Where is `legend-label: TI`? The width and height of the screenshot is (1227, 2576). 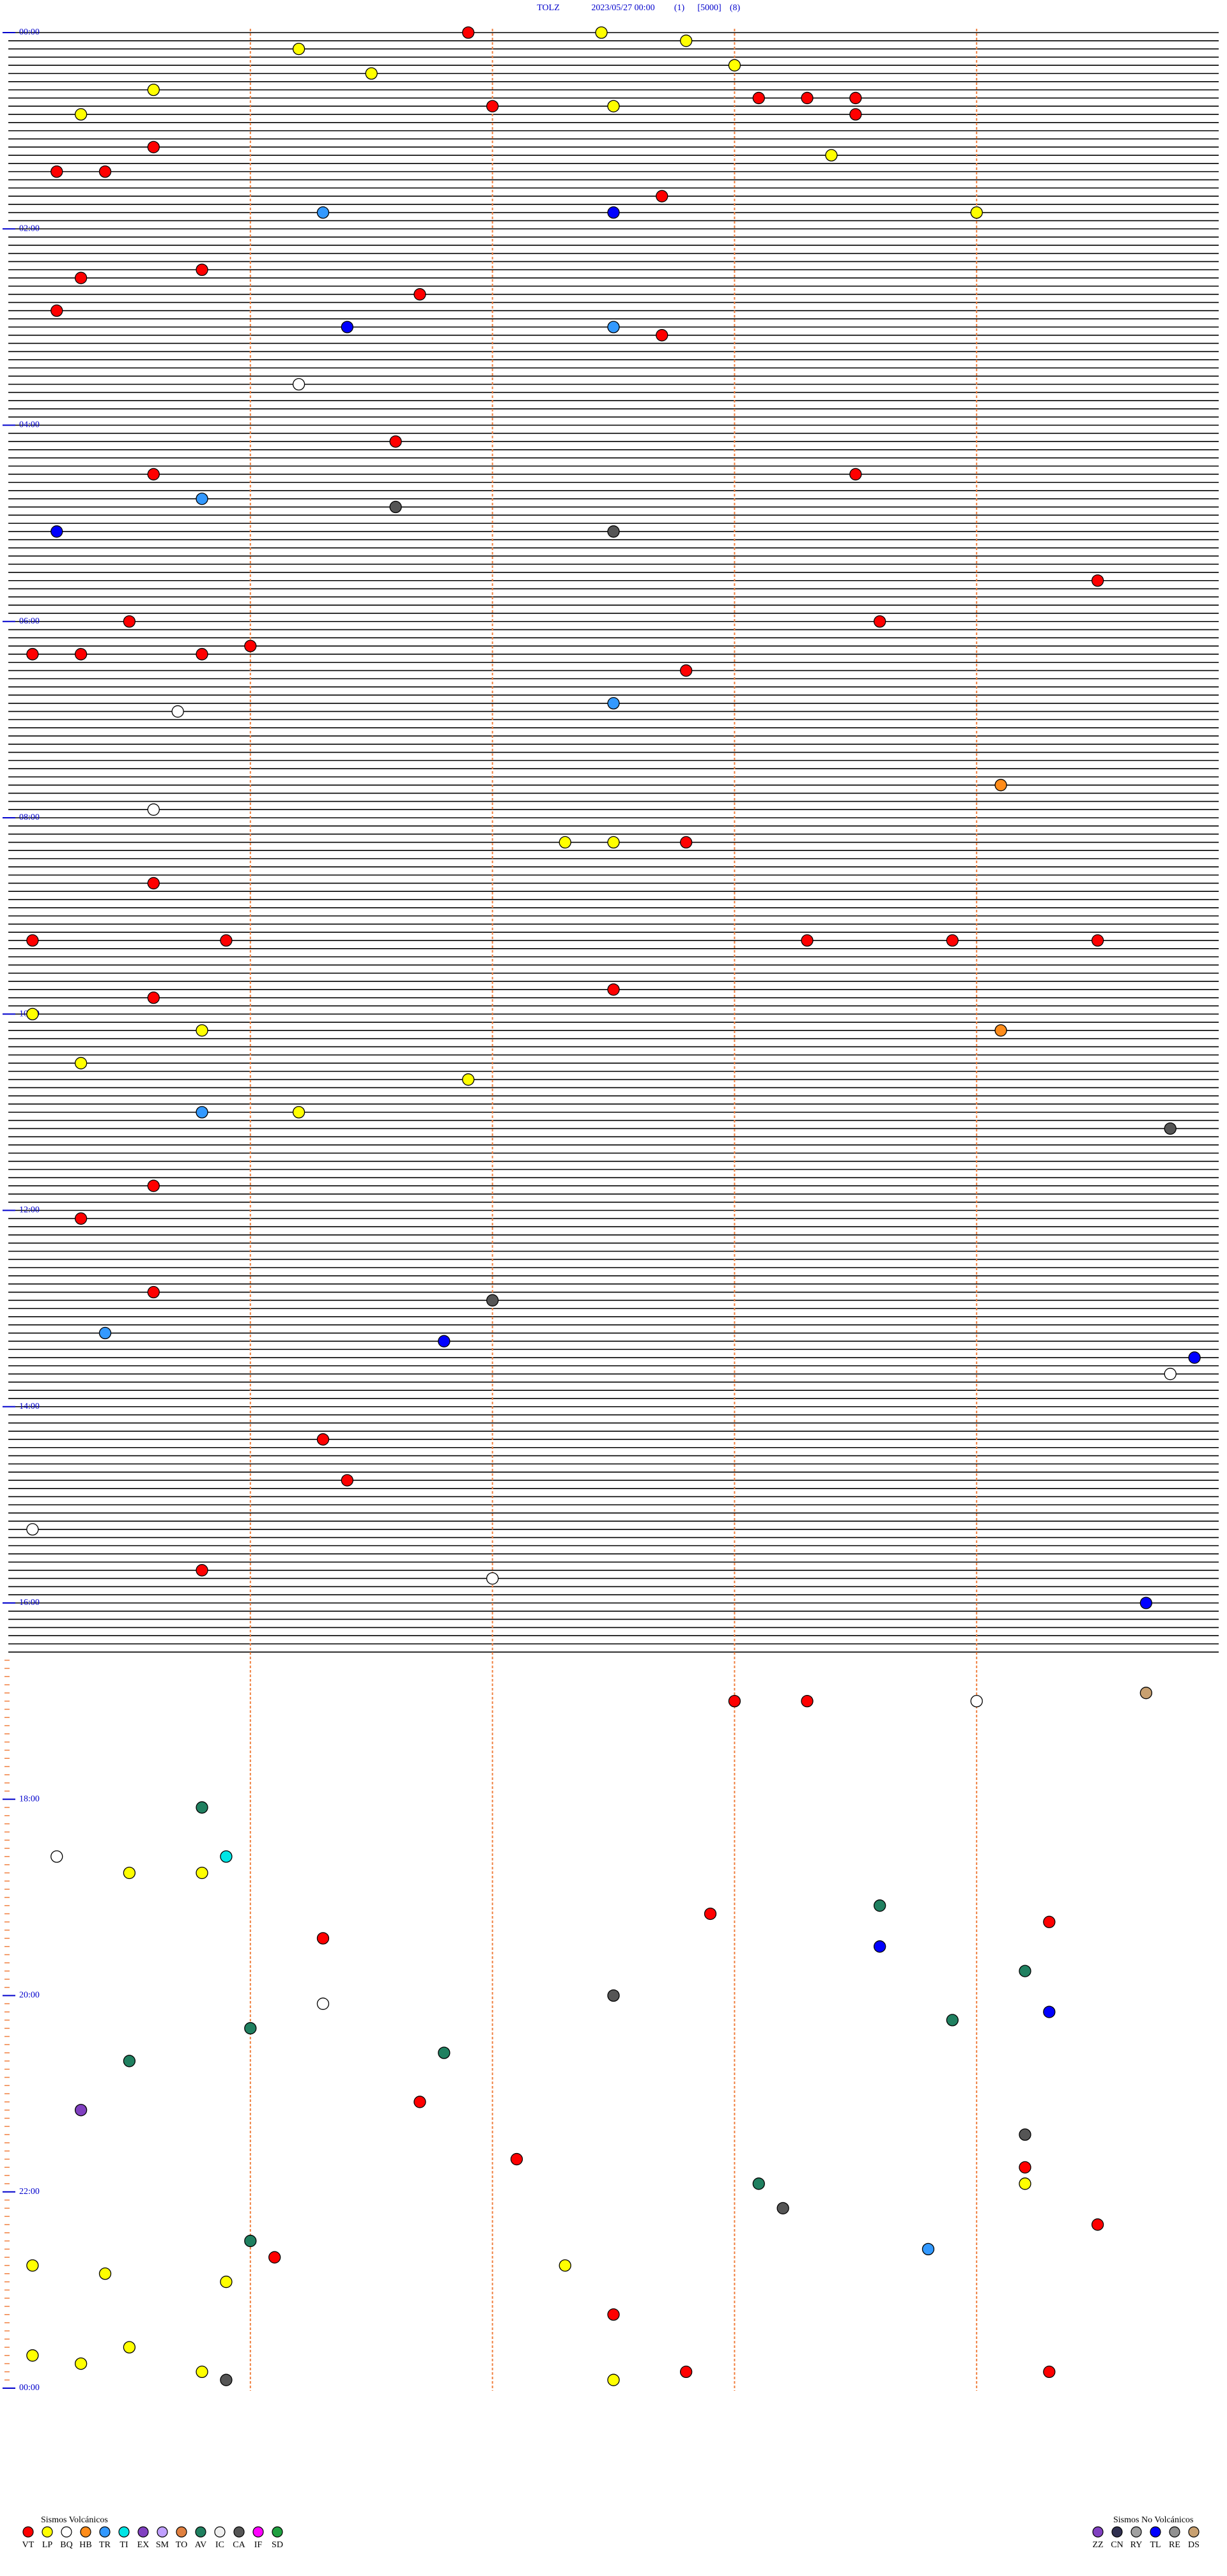
legend-label: TI is located at coordinates (124, 2545).